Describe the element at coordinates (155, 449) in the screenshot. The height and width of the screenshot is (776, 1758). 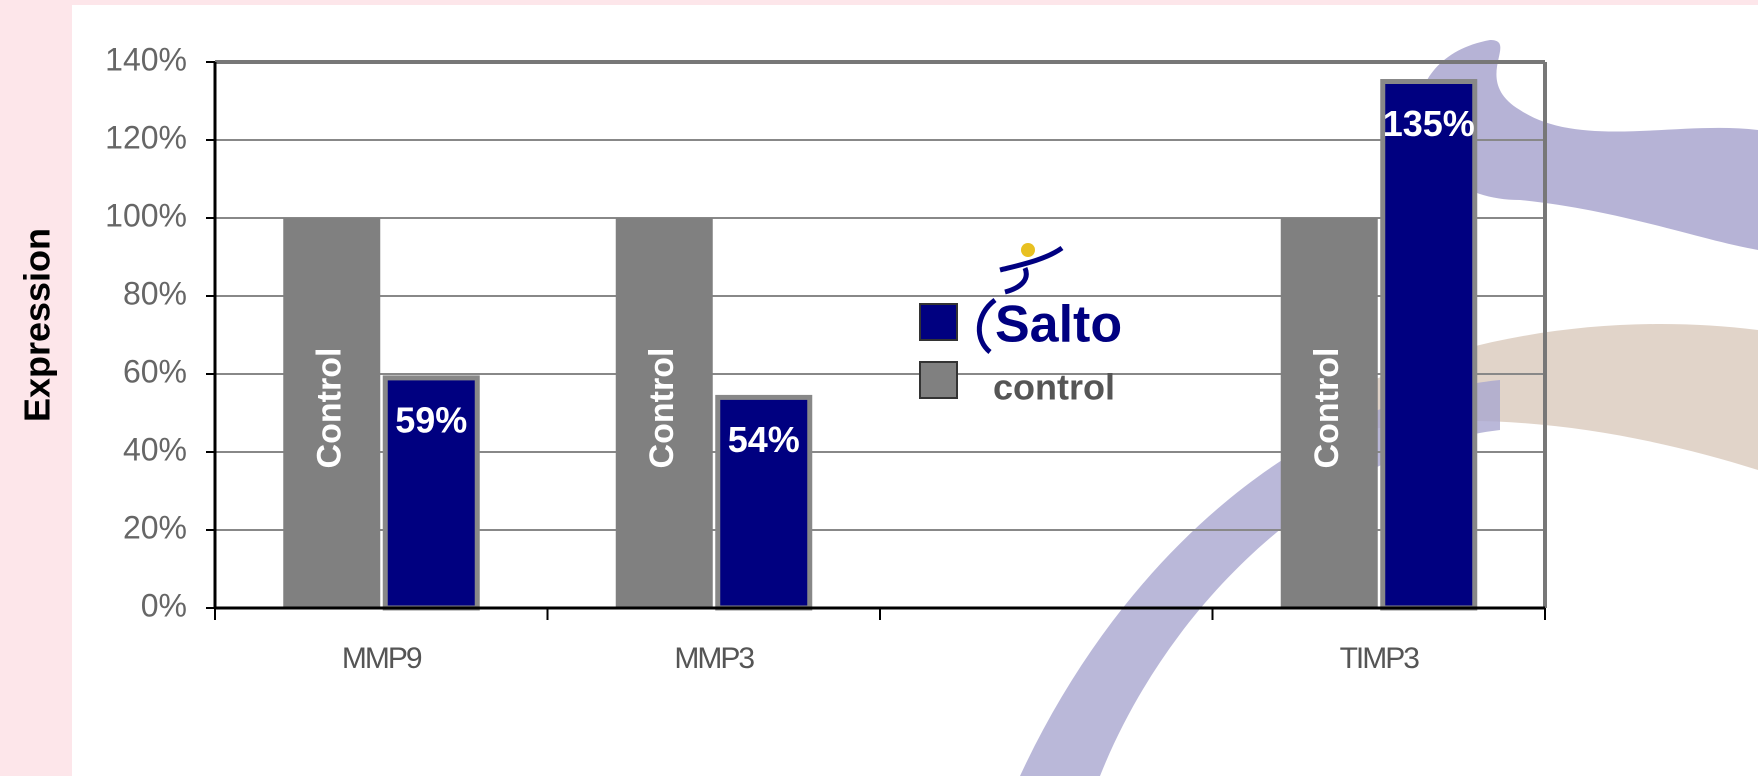
I see `y-tick-label: 40%` at that location.